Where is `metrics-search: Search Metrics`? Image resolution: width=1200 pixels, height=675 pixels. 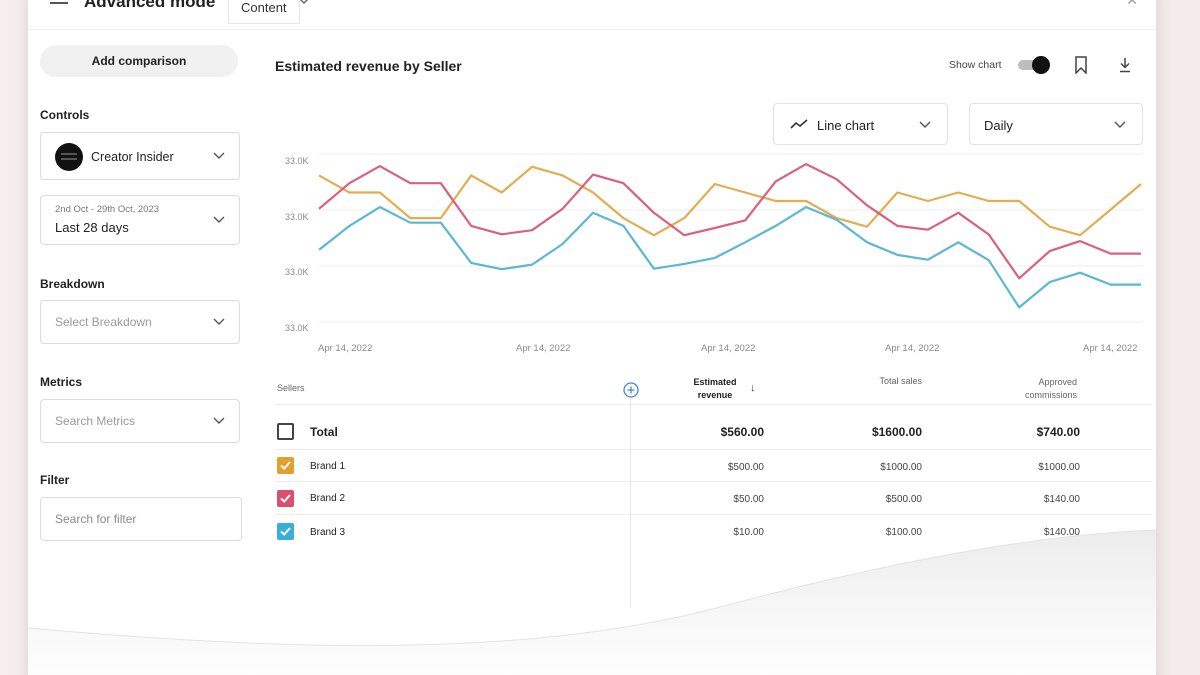
metrics-search: Search Metrics is located at coordinates (140, 421).